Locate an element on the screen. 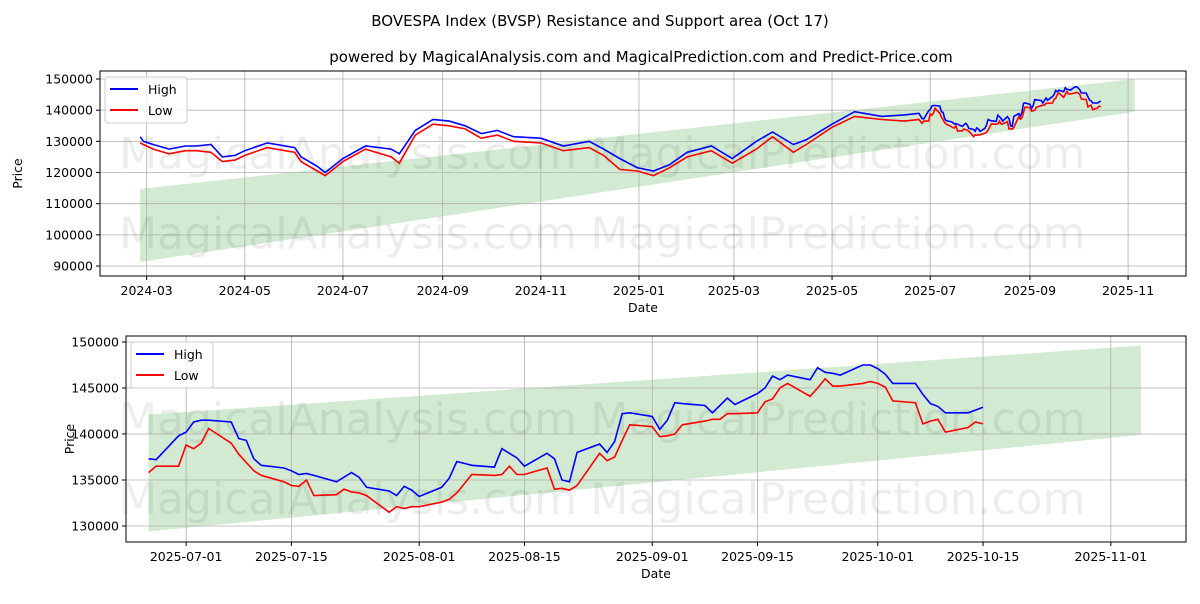  x-tick-label: 2025-07-01 is located at coordinates (186, 556).